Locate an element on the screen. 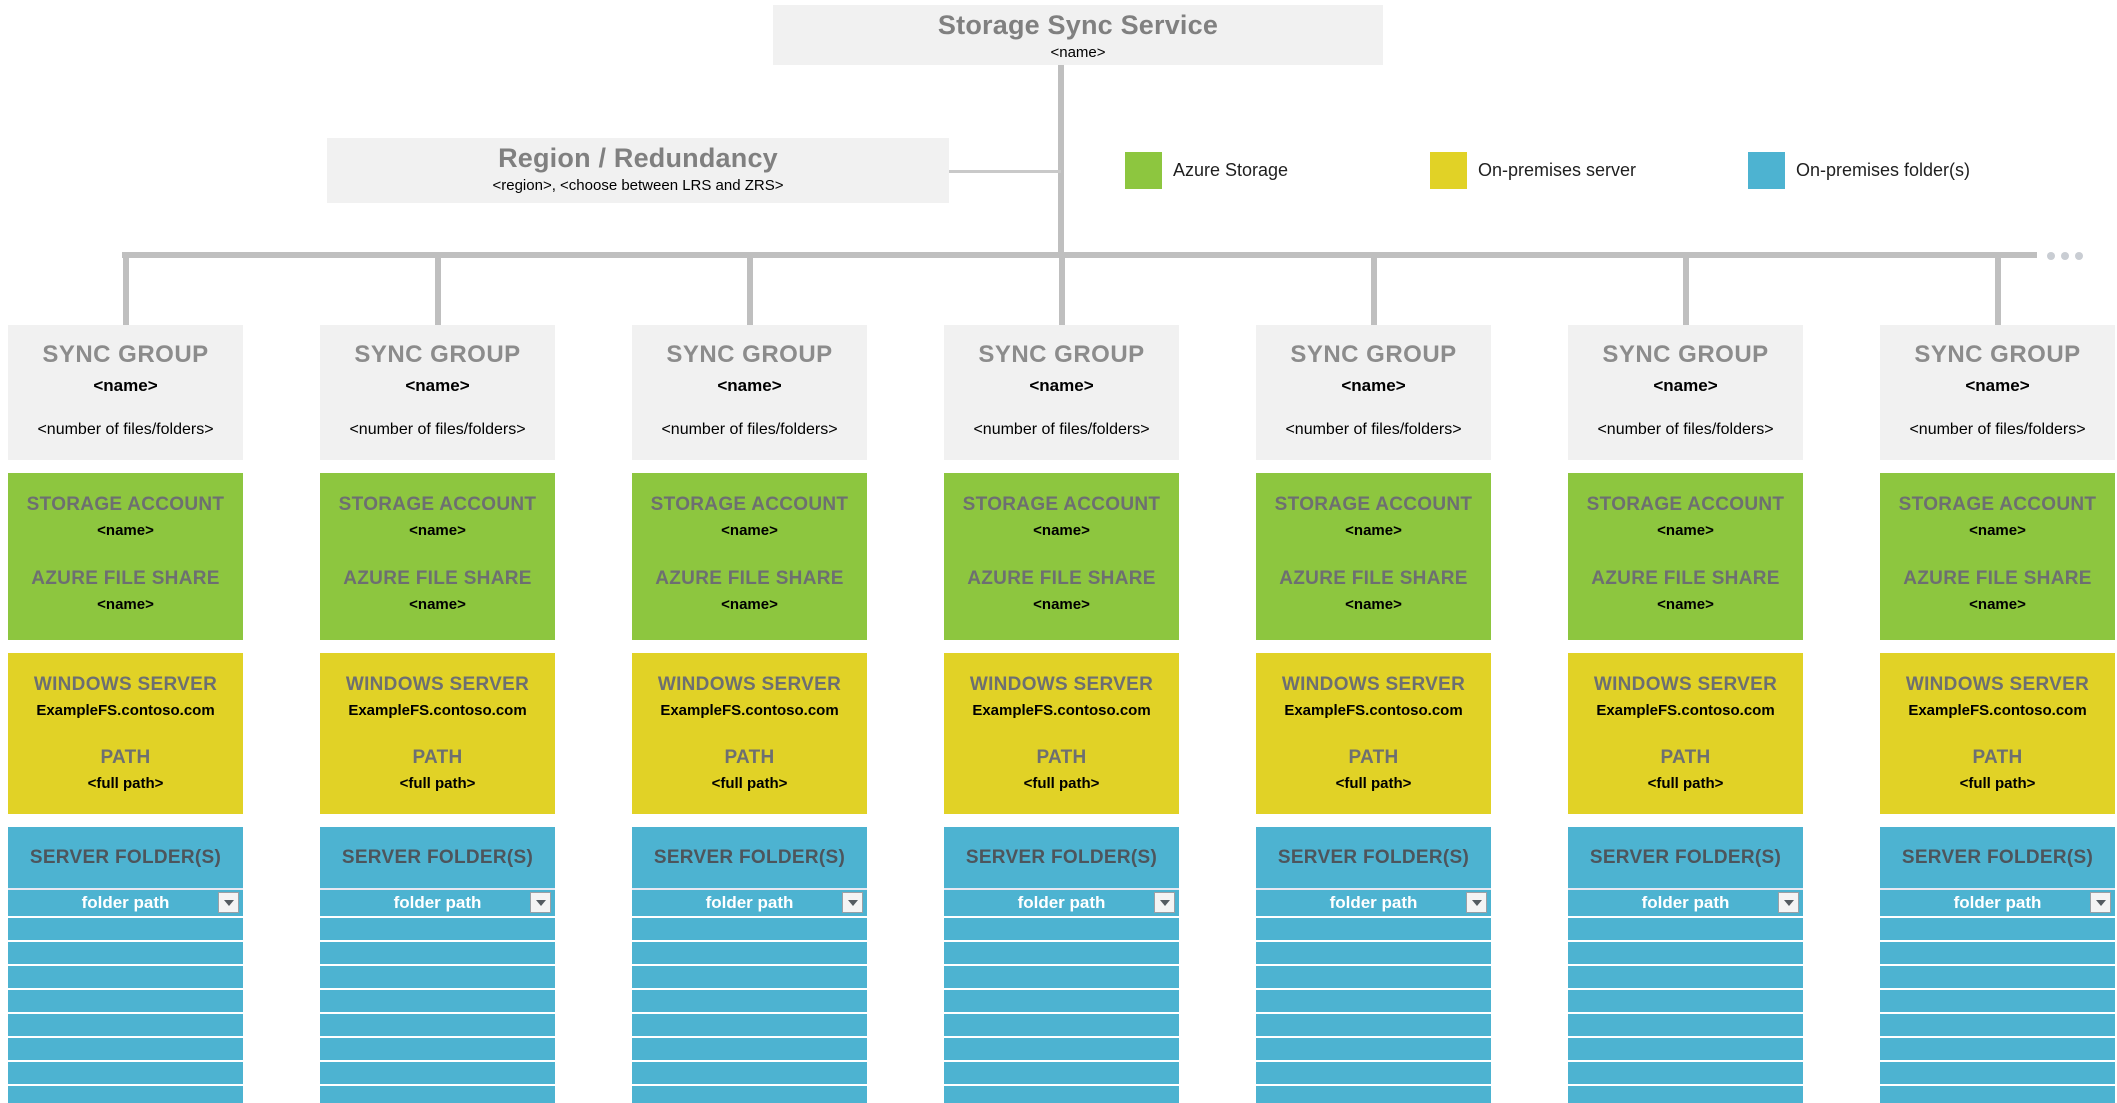 The width and height of the screenshot is (2117, 1103). storage-sync-service-name-placeholder: <name> is located at coordinates (1078, 52).